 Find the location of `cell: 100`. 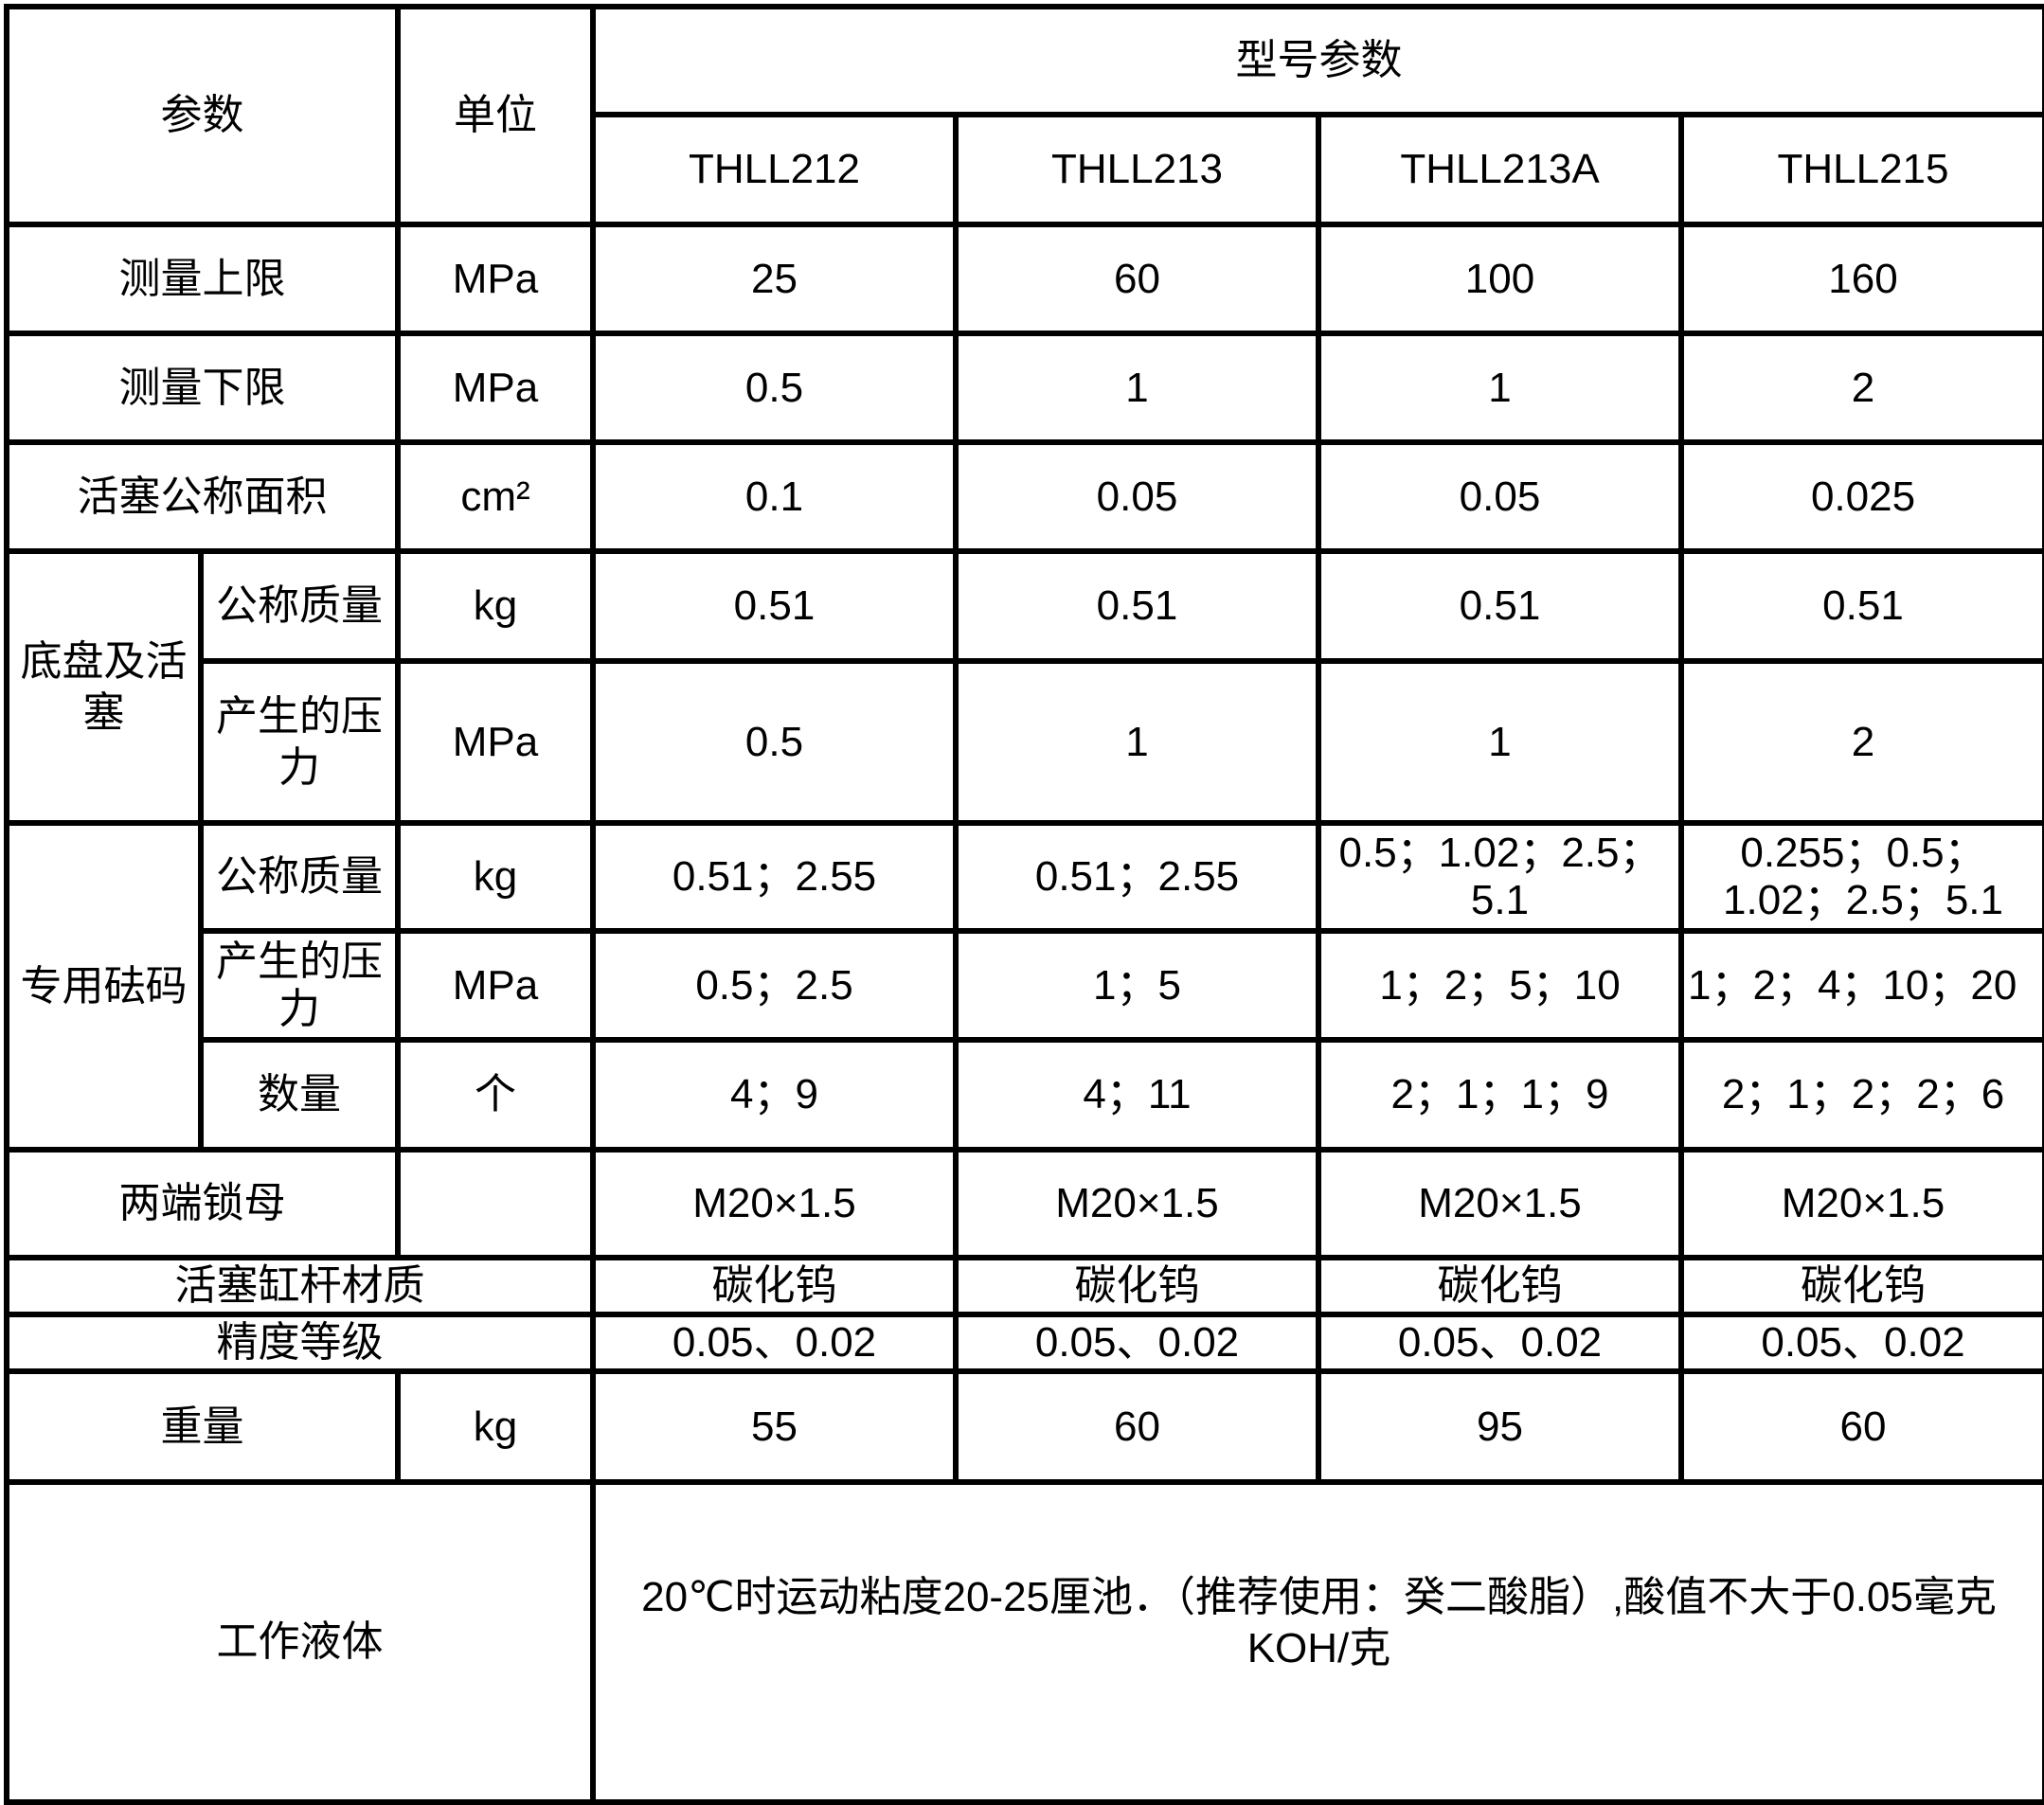

cell: 100 is located at coordinates (1500, 279).